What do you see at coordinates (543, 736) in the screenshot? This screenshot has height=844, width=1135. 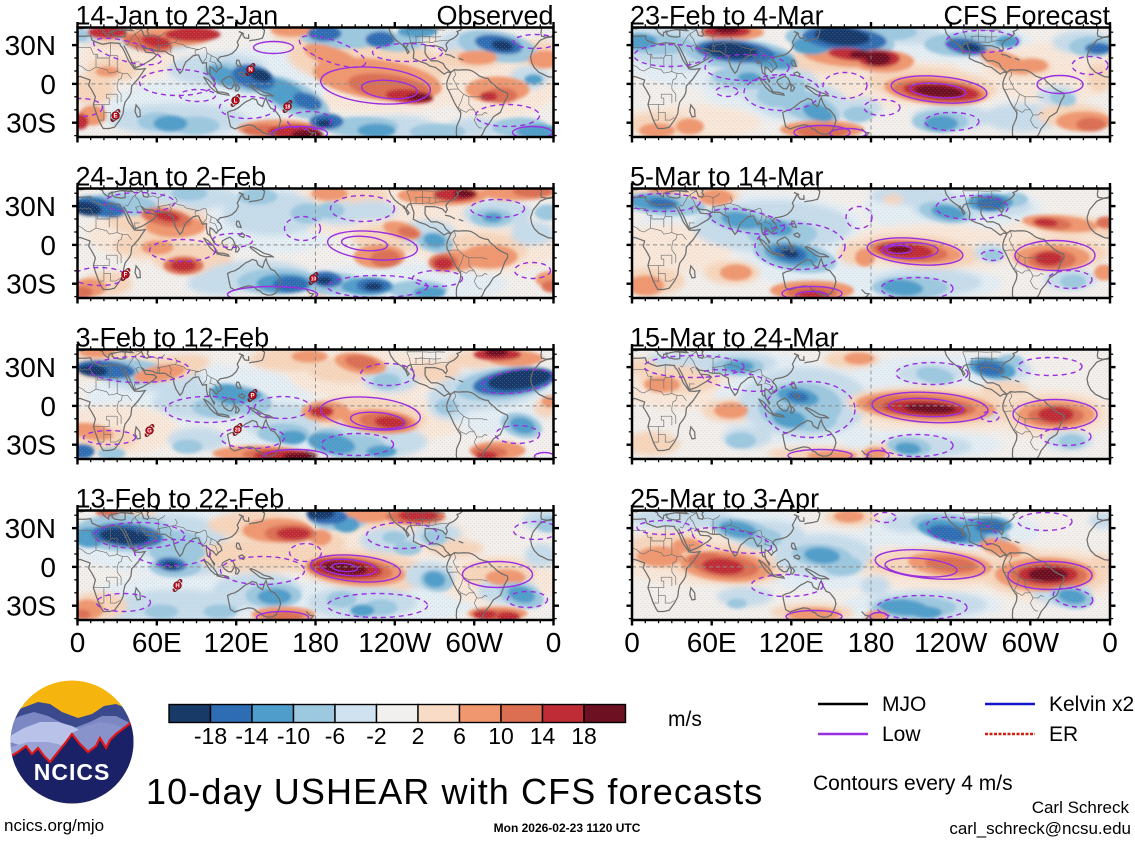 I see `svg-text: 14` at bounding box center [543, 736].